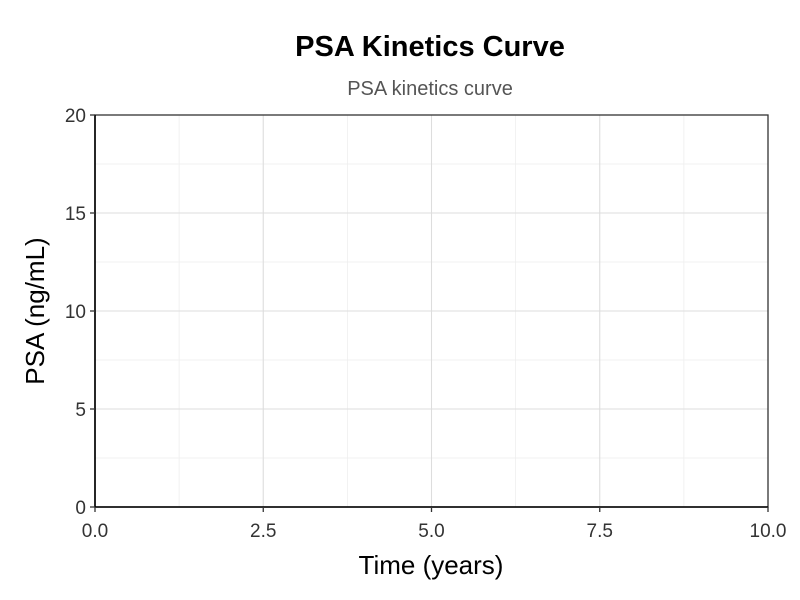 The image size is (800, 600). What do you see at coordinates (768, 531) in the screenshot?
I see `x-tick-label: 10.0` at bounding box center [768, 531].